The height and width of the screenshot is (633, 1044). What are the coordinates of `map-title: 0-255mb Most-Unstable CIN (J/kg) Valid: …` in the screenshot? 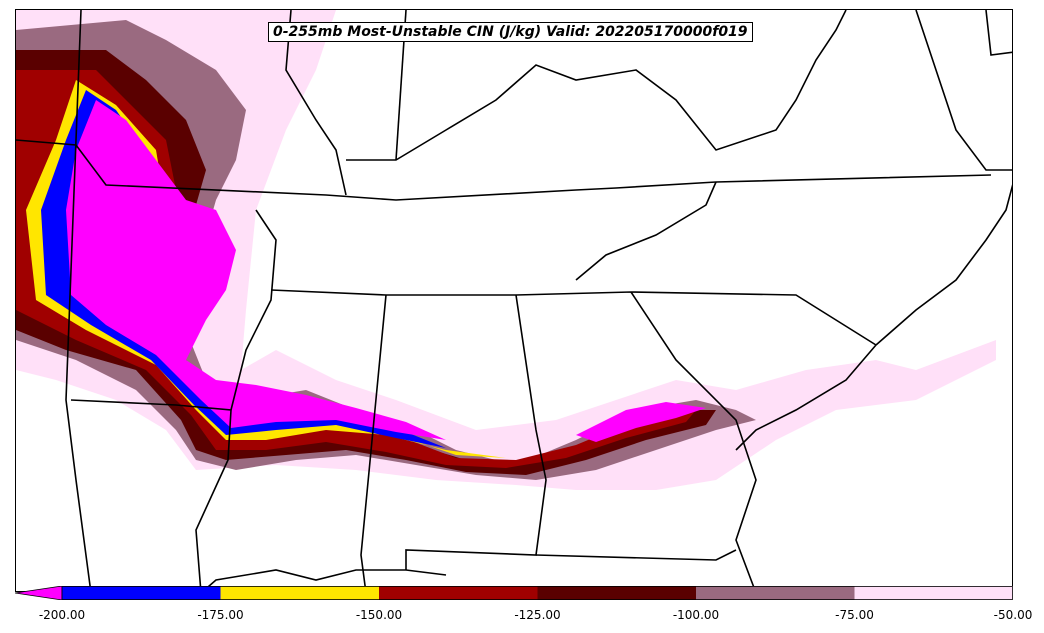 It's located at (510, 32).